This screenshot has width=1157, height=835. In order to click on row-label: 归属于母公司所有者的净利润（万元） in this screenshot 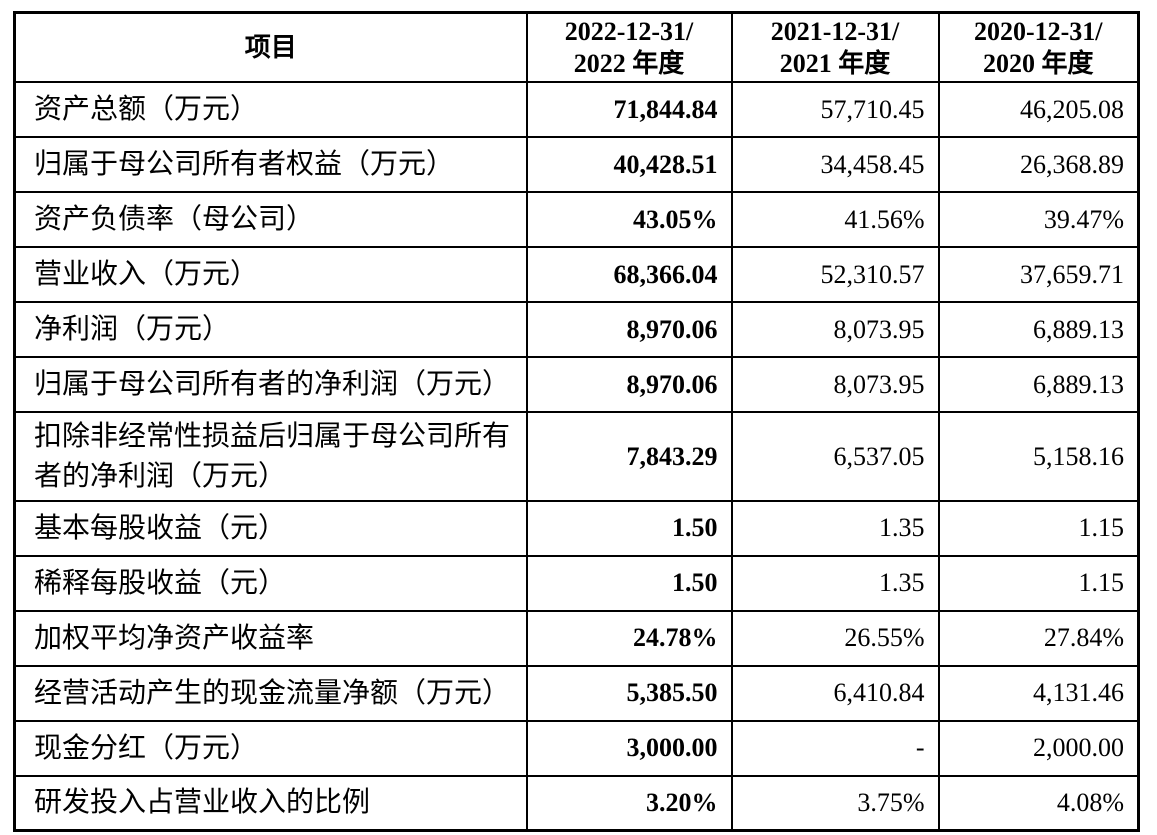, I will do `click(270, 385)`.